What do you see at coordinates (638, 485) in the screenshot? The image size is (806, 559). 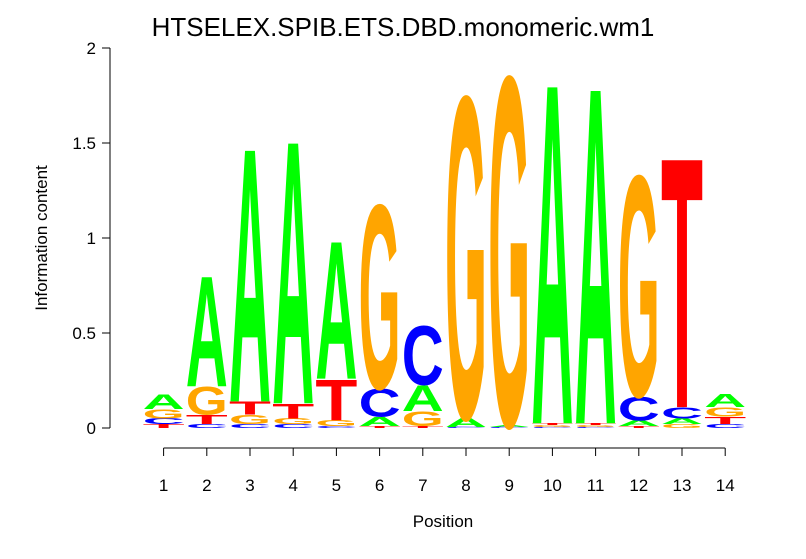 I see `x-tick-label: 12` at bounding box center [638, 485].